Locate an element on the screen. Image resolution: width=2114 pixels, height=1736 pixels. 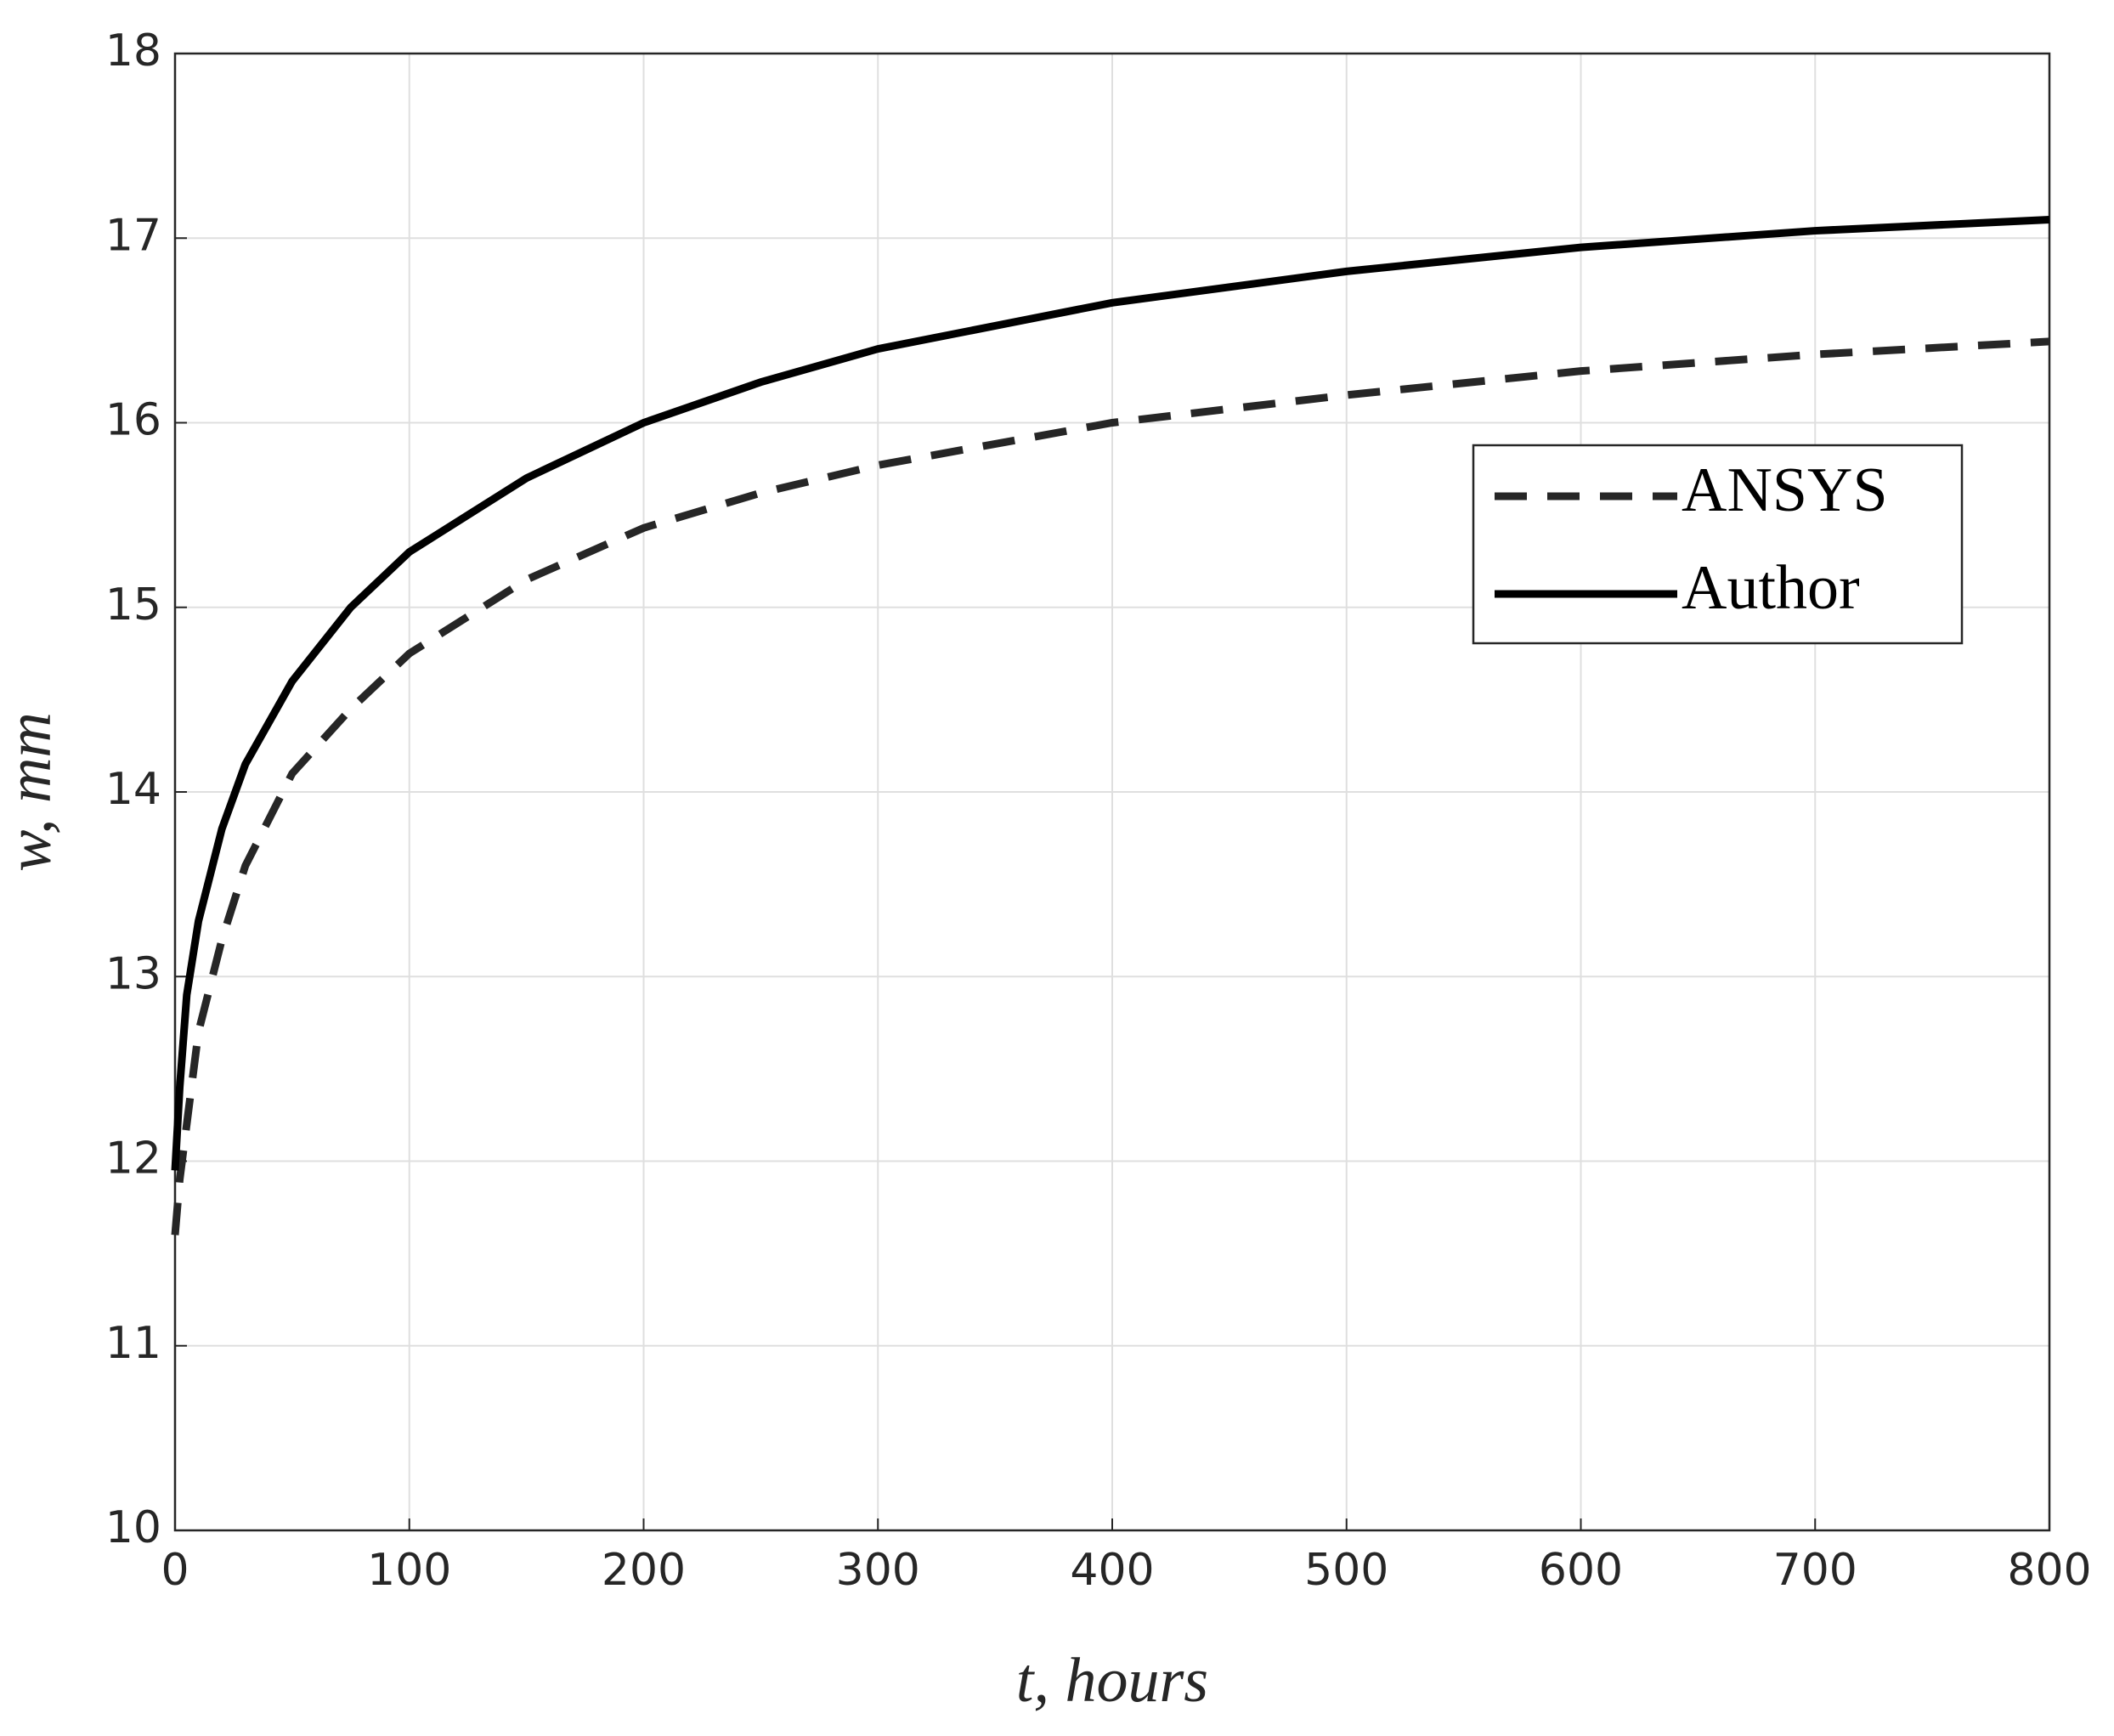
x-tick-label: 700 is located at coordinates (1815, 1571).